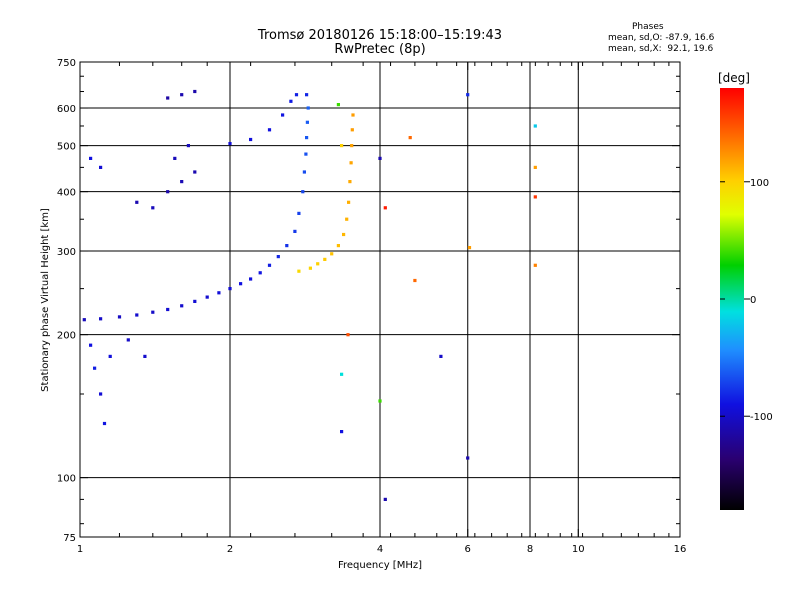 The height and width of the screenshot is (600, 800). Describe the element at coordinates (746, 300) in the screenshot. I see `colorbar-ticks: 100 0 -100` at that location.